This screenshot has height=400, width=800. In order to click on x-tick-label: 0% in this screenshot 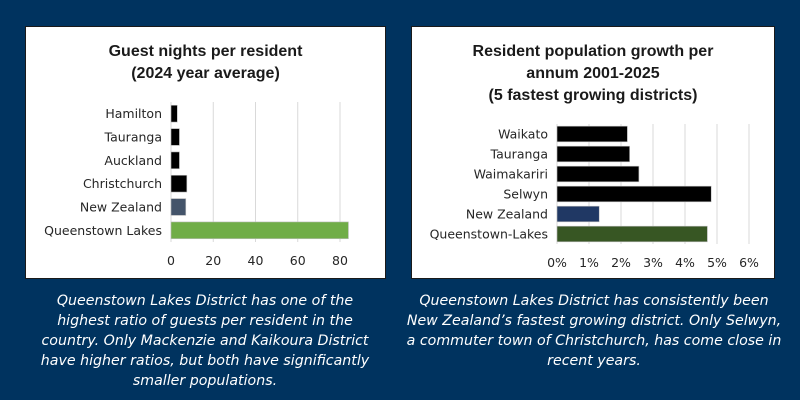, I will do `click(557, 262)`.